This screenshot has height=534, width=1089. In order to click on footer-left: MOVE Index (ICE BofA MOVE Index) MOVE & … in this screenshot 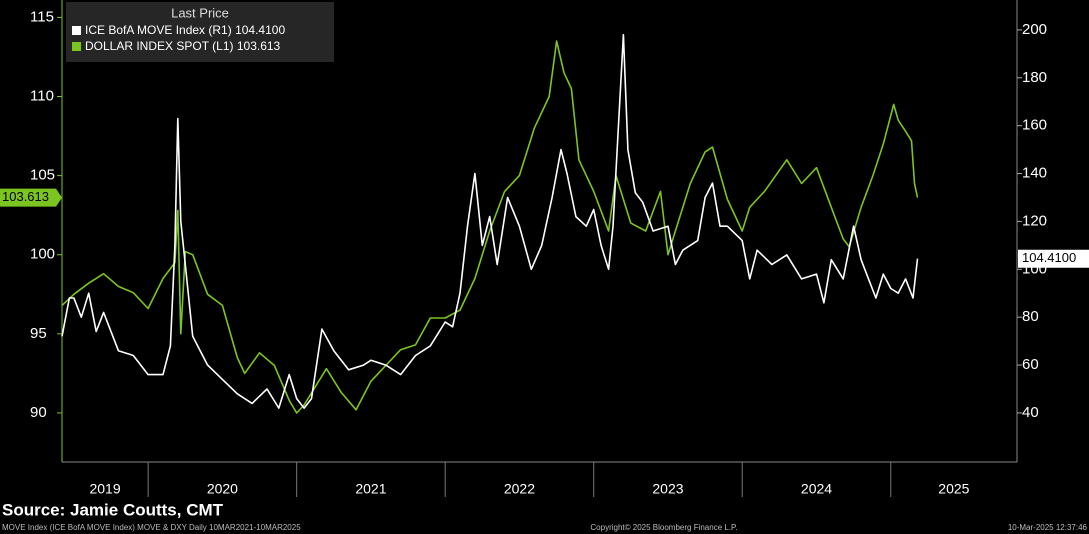, I will do `click(151, 527)`.